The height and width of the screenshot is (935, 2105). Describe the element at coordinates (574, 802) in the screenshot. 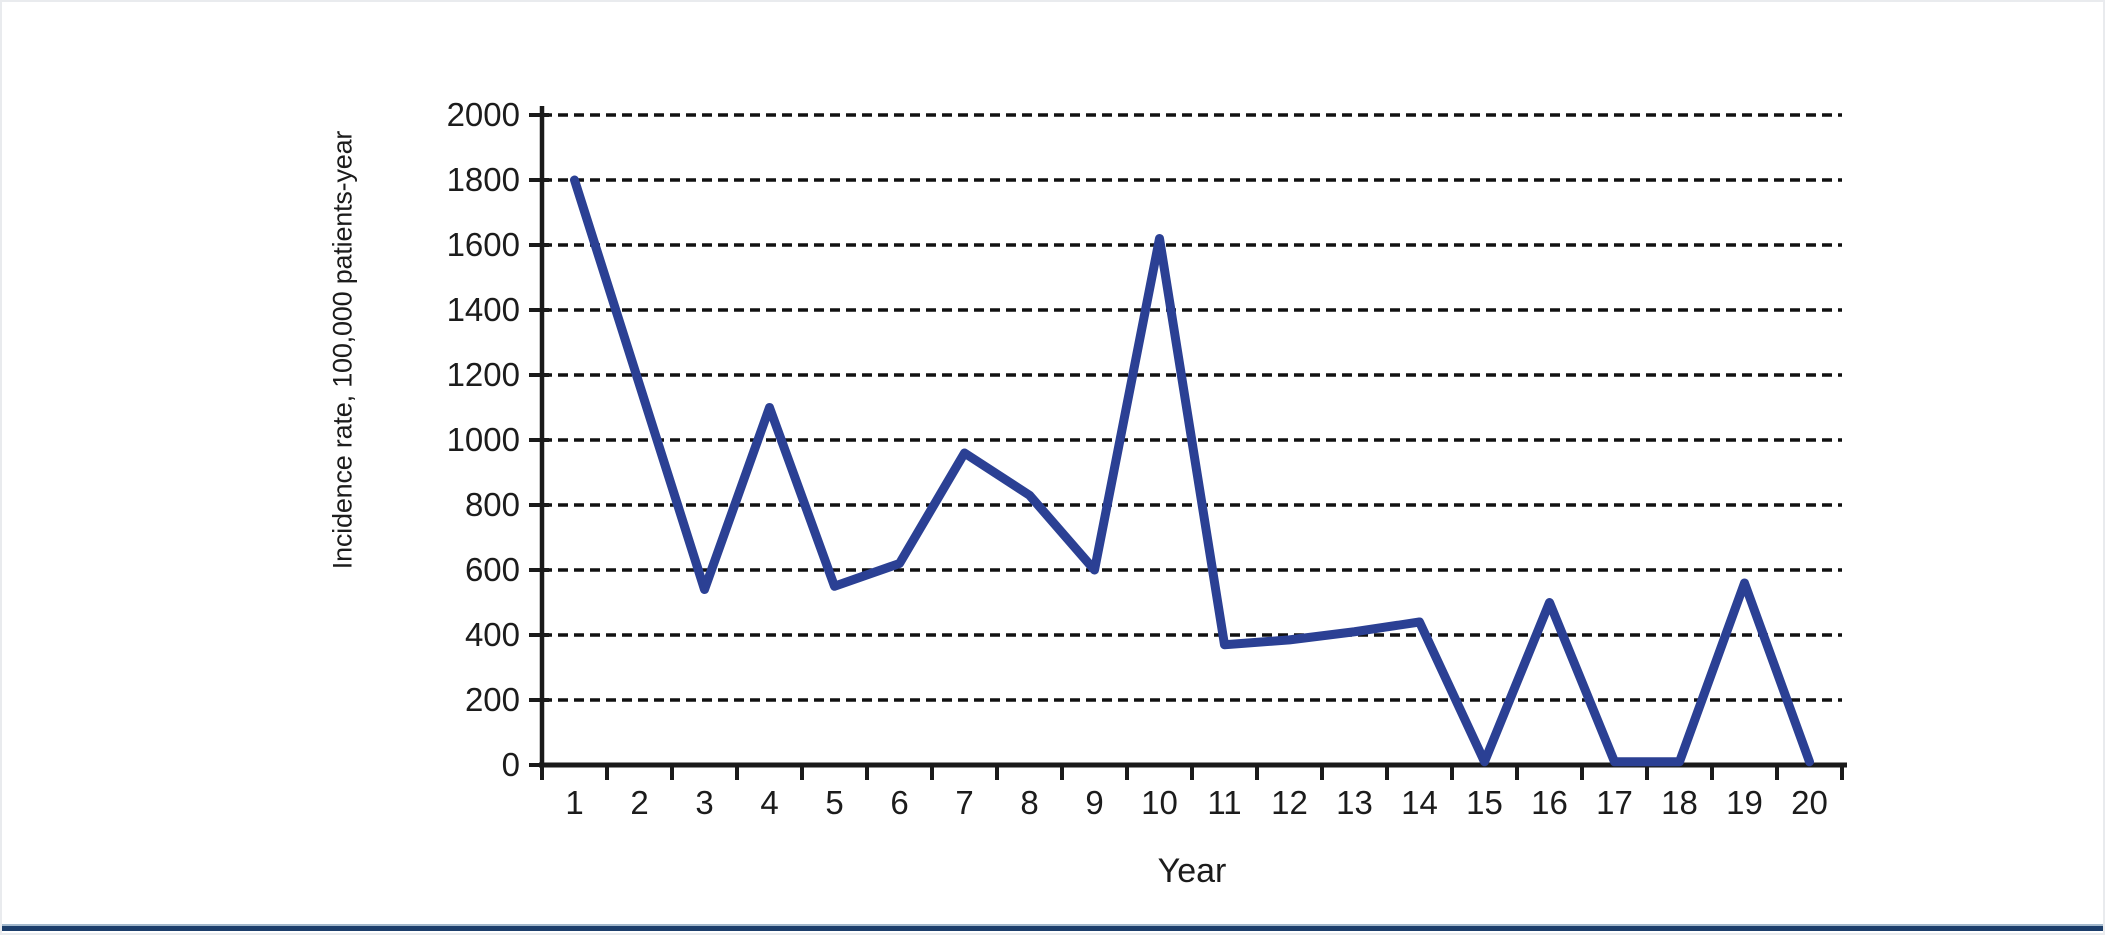

I see `x-tick-label: 1` at that location.